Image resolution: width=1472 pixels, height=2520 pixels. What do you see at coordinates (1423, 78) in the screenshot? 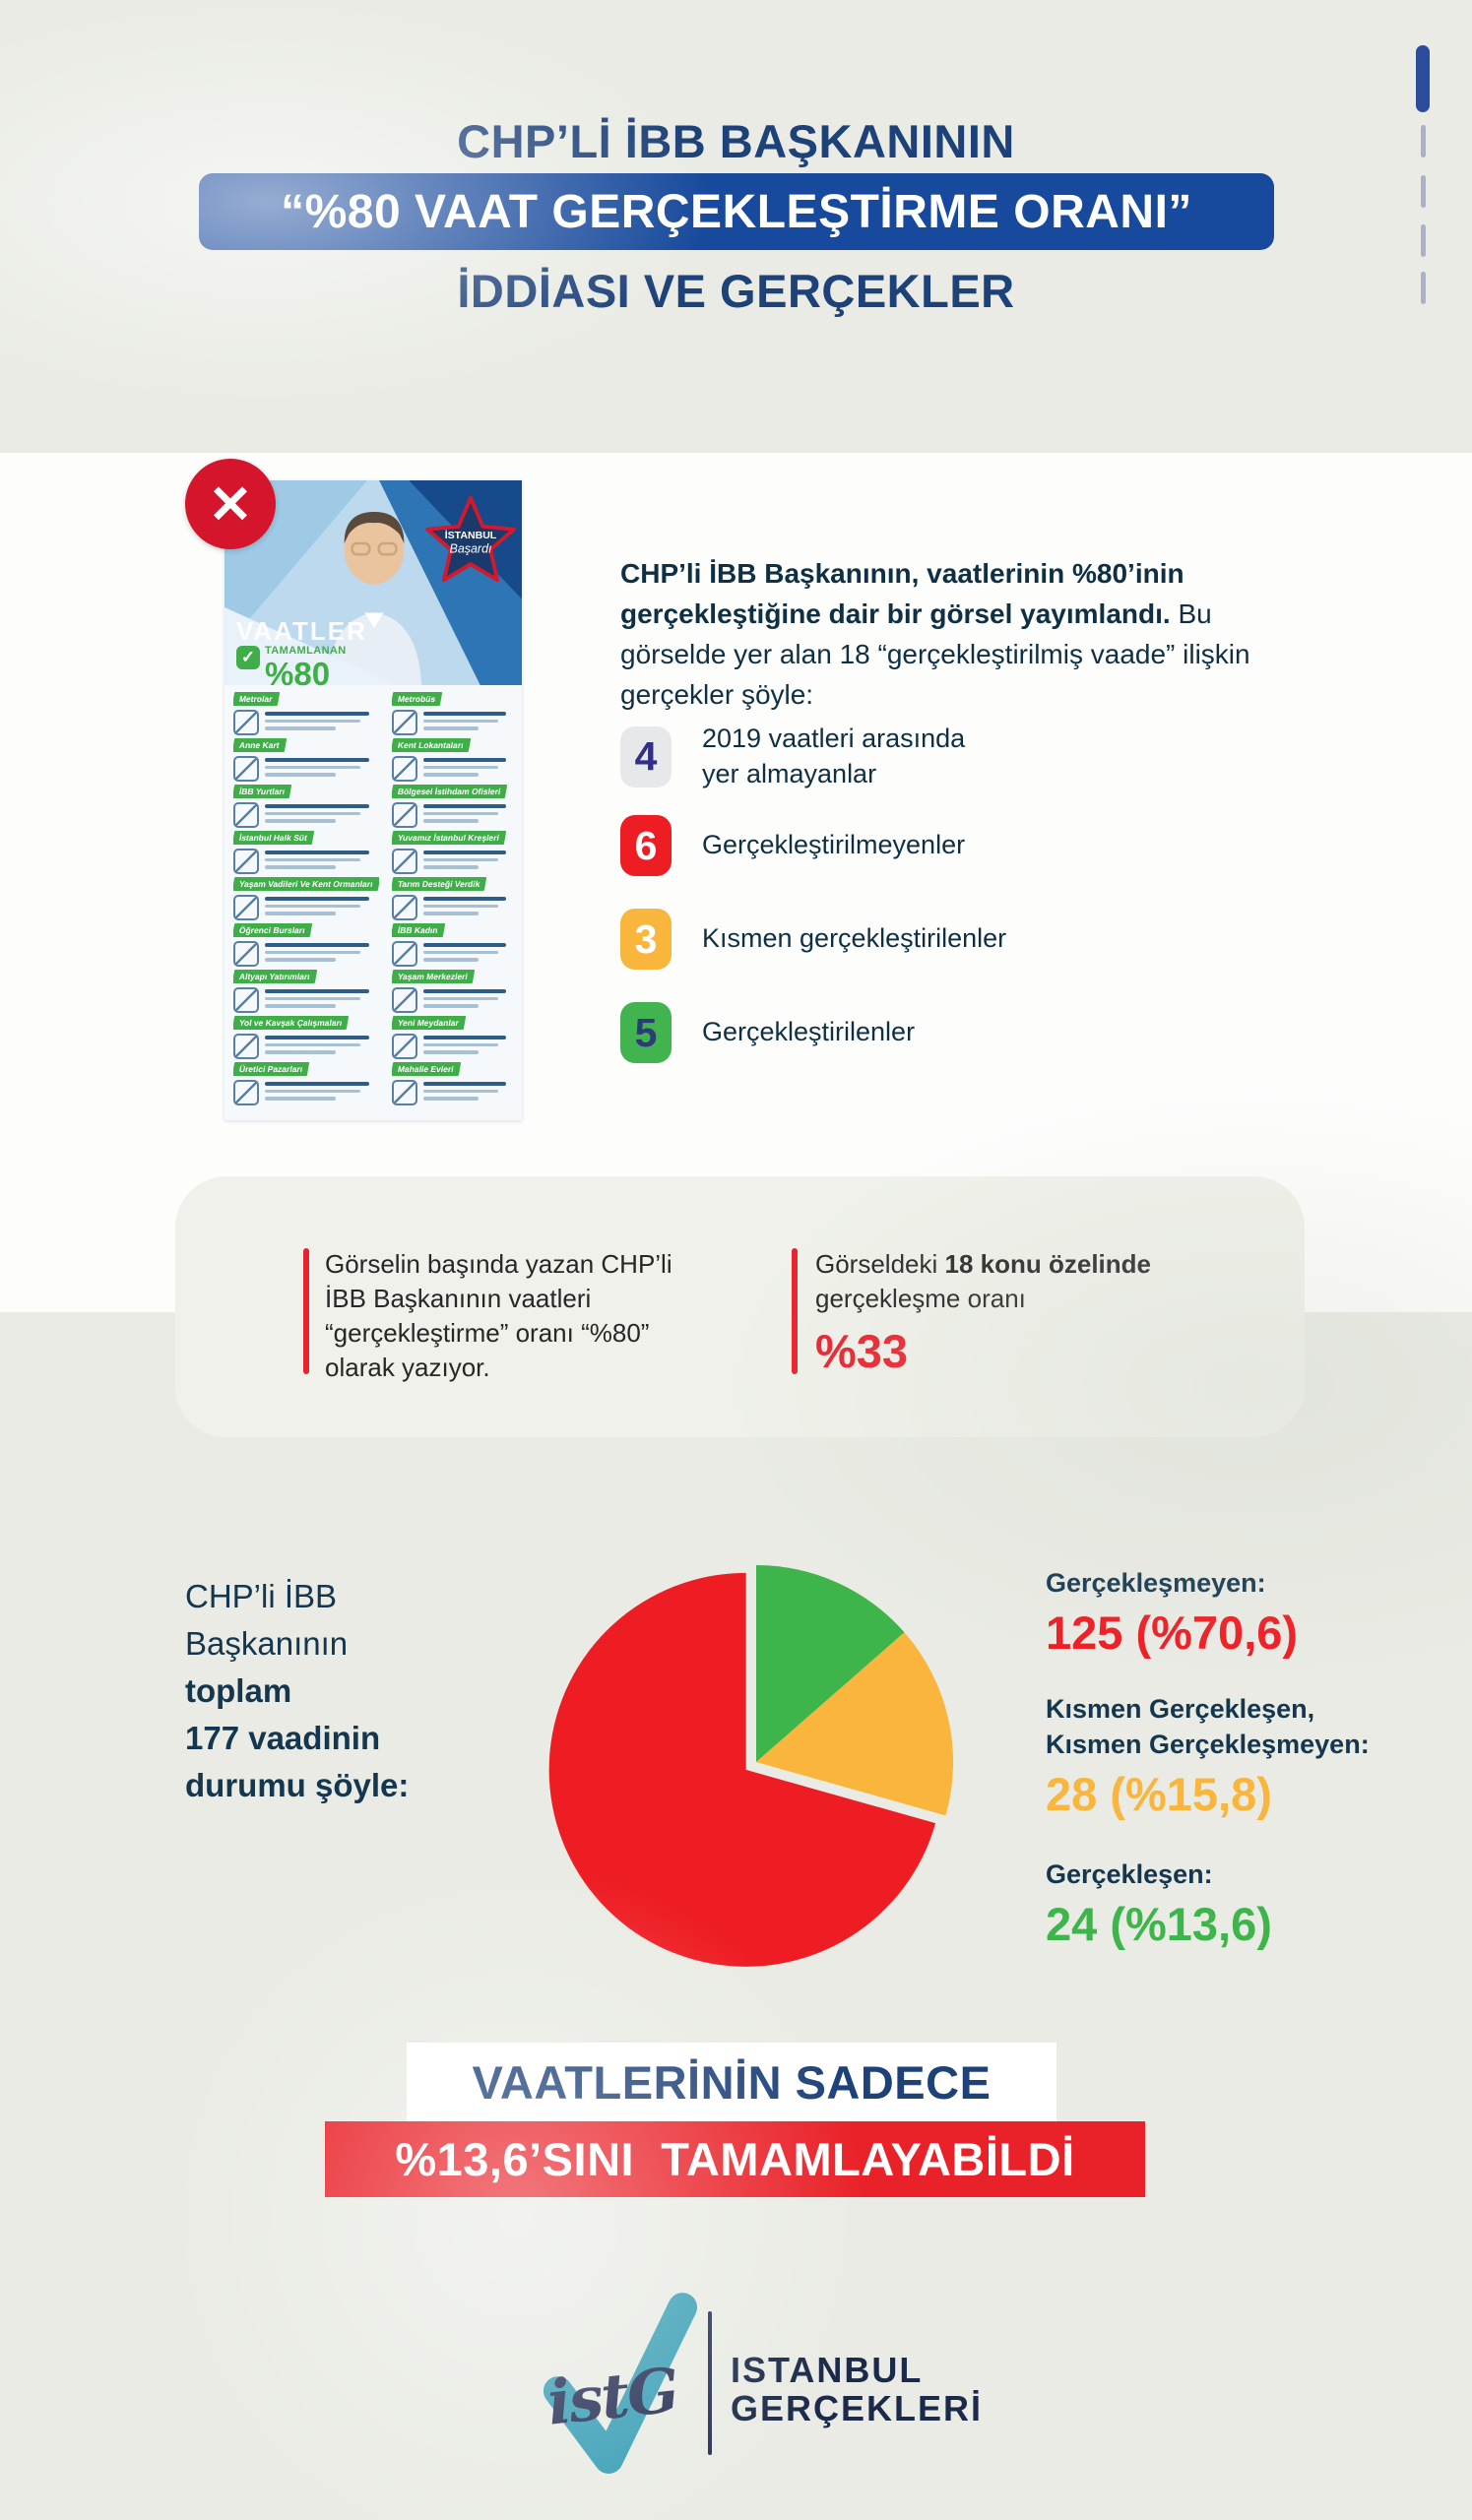
I see `decor-vertical-bar` at bounding box center [1423, 78].